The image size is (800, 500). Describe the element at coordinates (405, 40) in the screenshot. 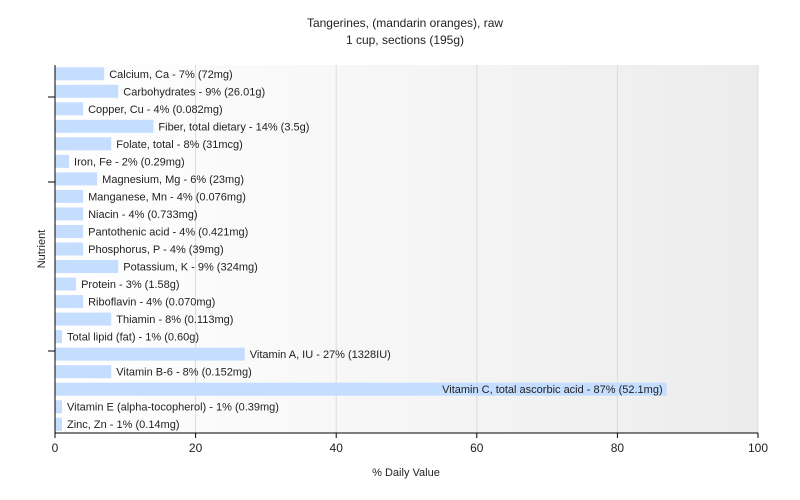

I see `chart-subtitle: 1 cup, sections (195g)` at that location.